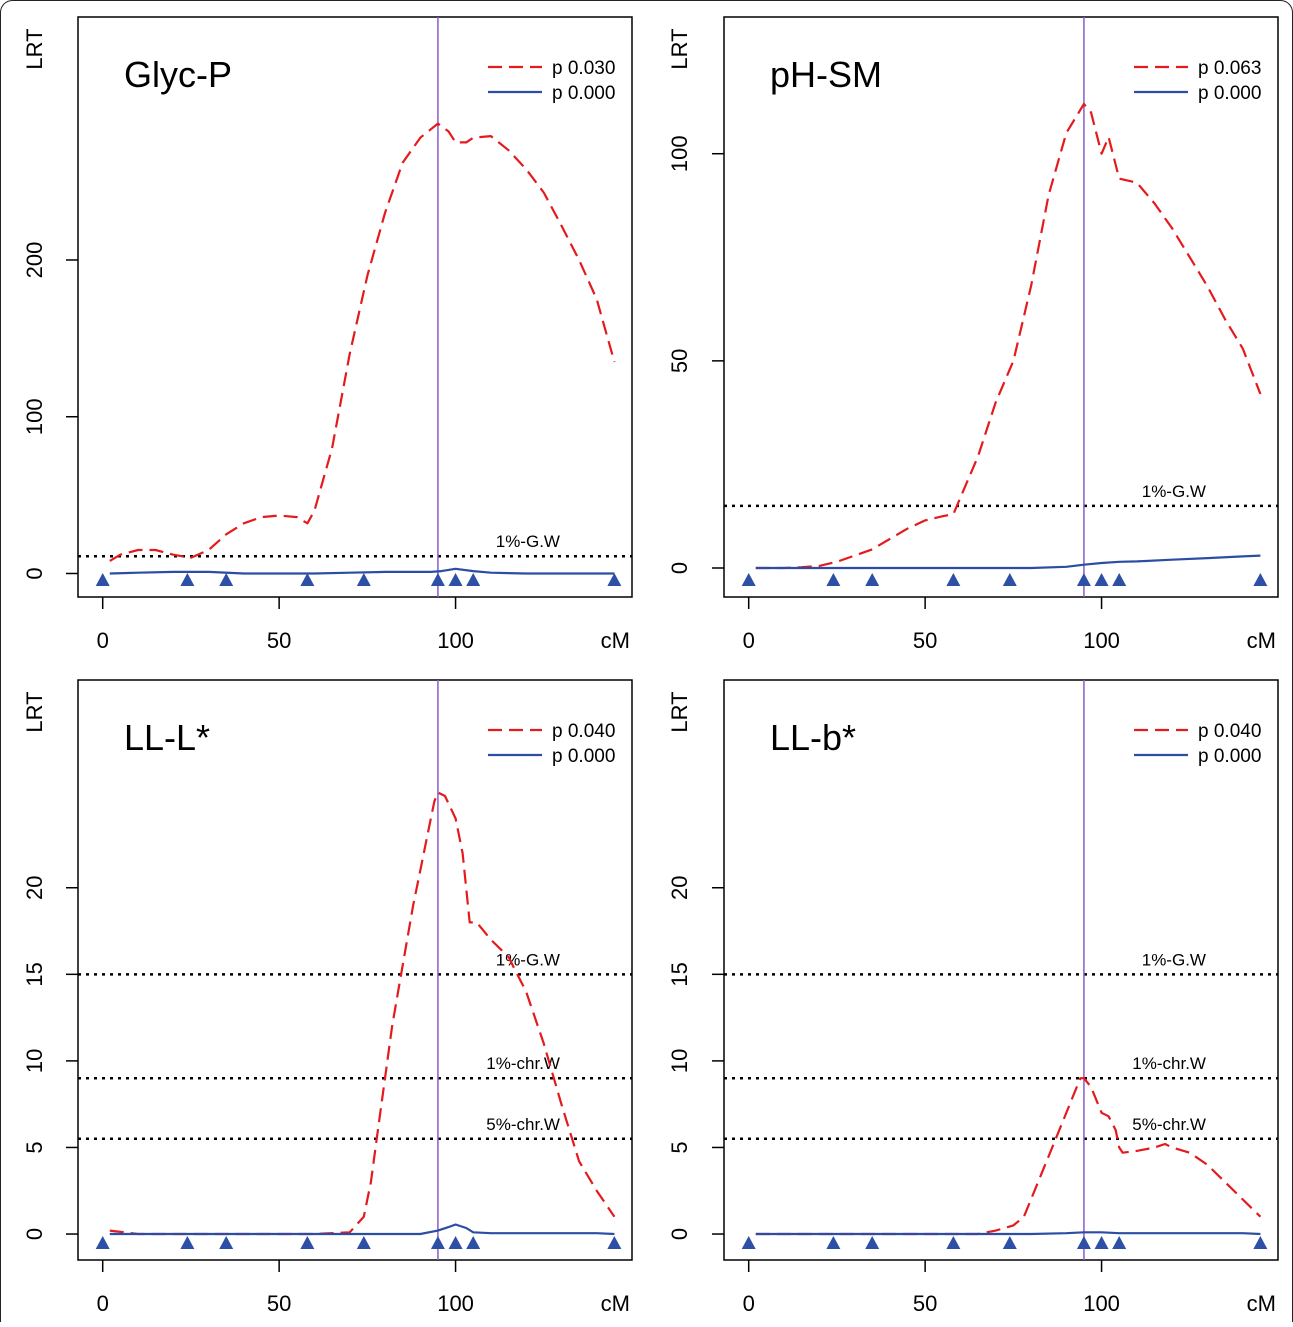 This screenshot has height=1327, width=1293. I want to click on threshold-label: 1%-chr.W, so click(523, 1063).